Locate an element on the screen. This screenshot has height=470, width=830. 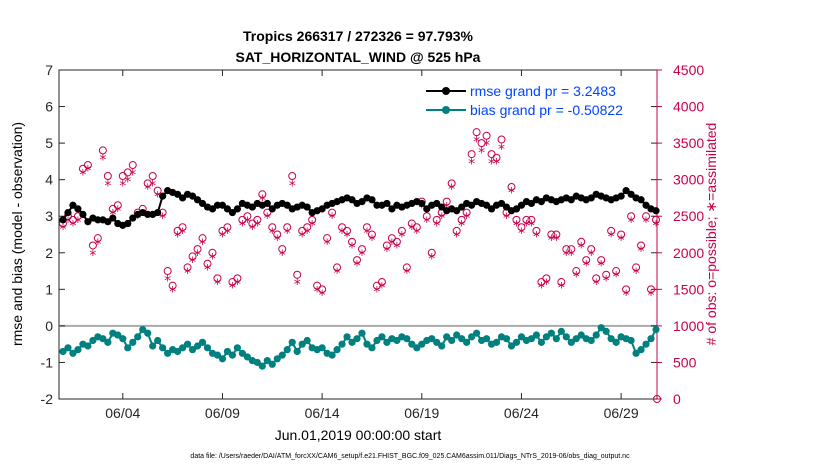
legend-rmse-marker is located at coordinates (446, 91).